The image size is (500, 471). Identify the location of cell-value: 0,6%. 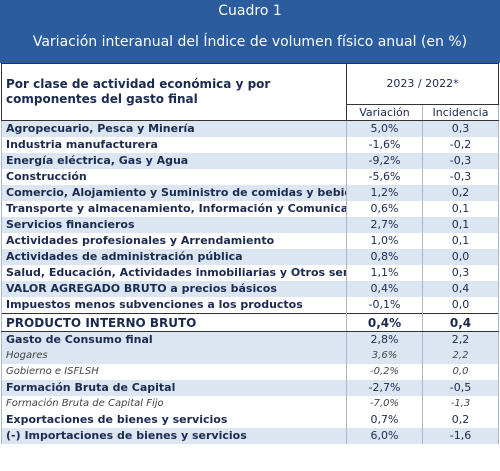
(384, 209).